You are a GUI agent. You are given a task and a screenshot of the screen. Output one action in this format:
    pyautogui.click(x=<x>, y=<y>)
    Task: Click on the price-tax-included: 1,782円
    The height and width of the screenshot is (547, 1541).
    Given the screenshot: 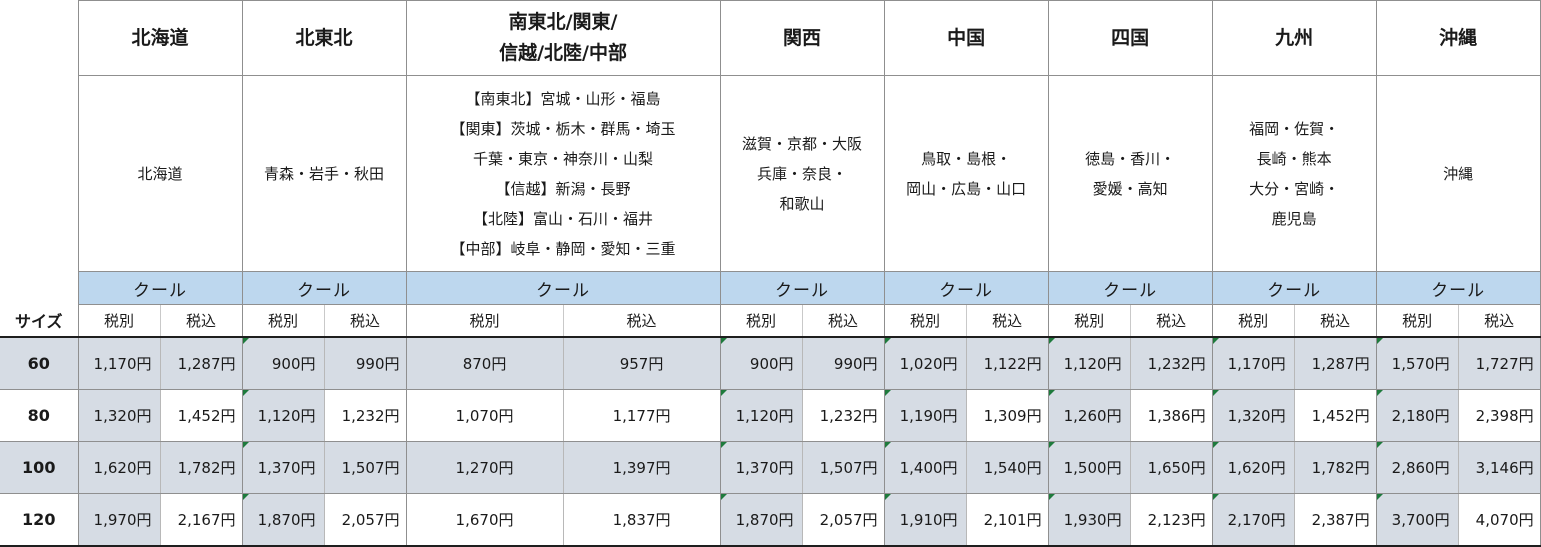 What is the action you would take?
    pyautogui.click(x=1335, y=467)
    